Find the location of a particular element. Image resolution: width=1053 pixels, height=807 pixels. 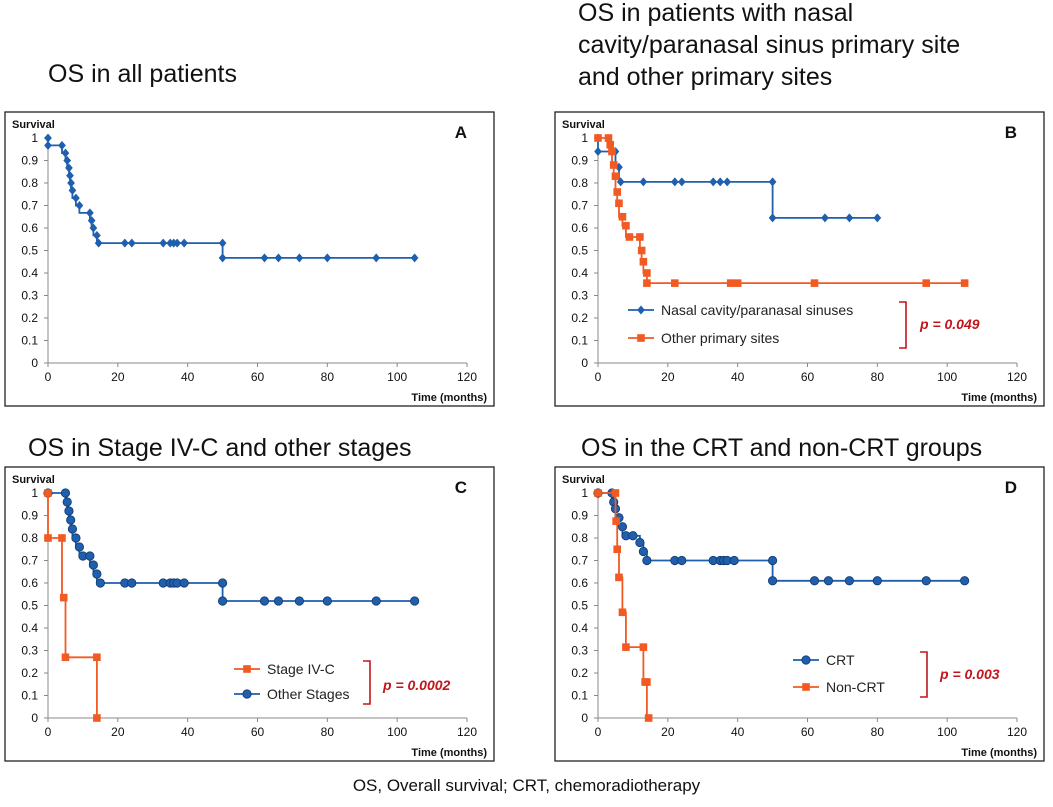

chart-a-x-tick-label: 100 is located at coordinates (397, 377).